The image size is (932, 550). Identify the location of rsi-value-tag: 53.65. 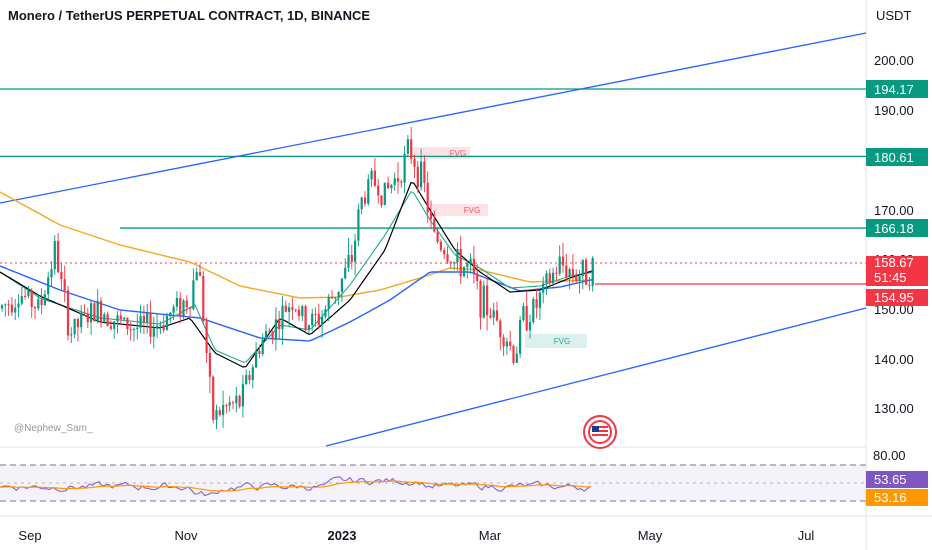
(890, 479).